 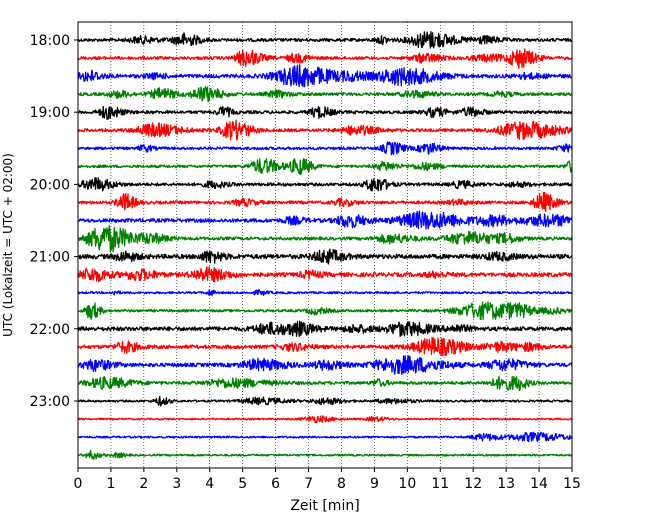 What do you see at coordinates (572, 484) in the screenshot?
I see `x-tick-label: 15` at bounding box center [572, 484].